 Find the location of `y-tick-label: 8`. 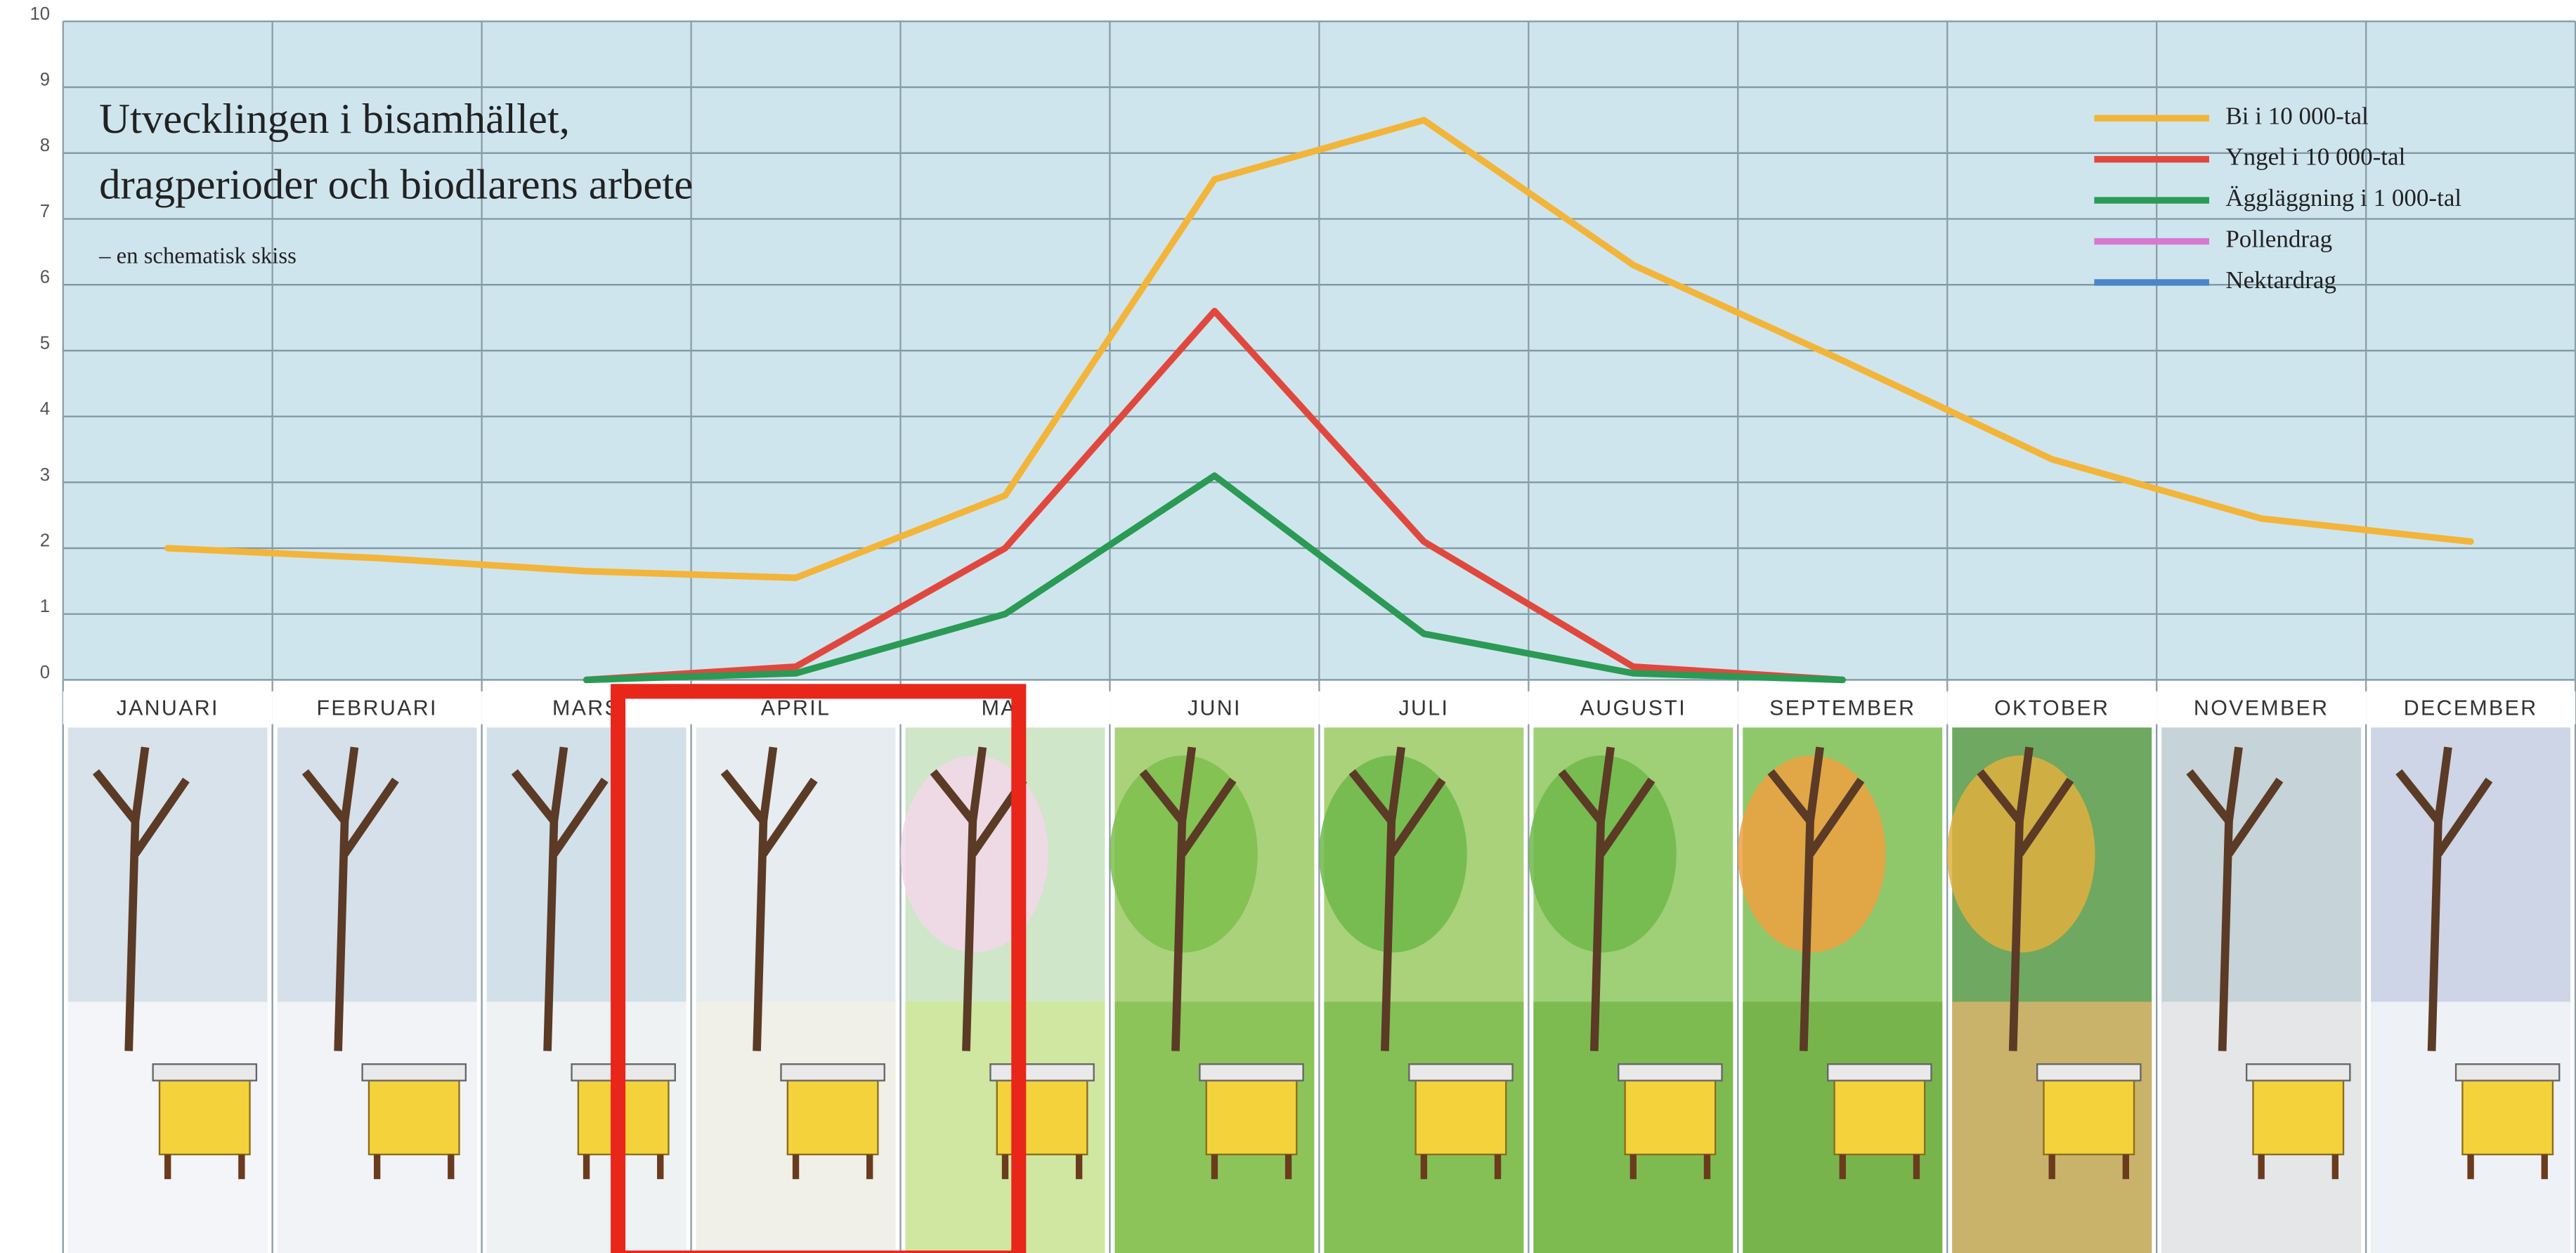

y-tick-label: 8 is located at coordinates (45, 145).